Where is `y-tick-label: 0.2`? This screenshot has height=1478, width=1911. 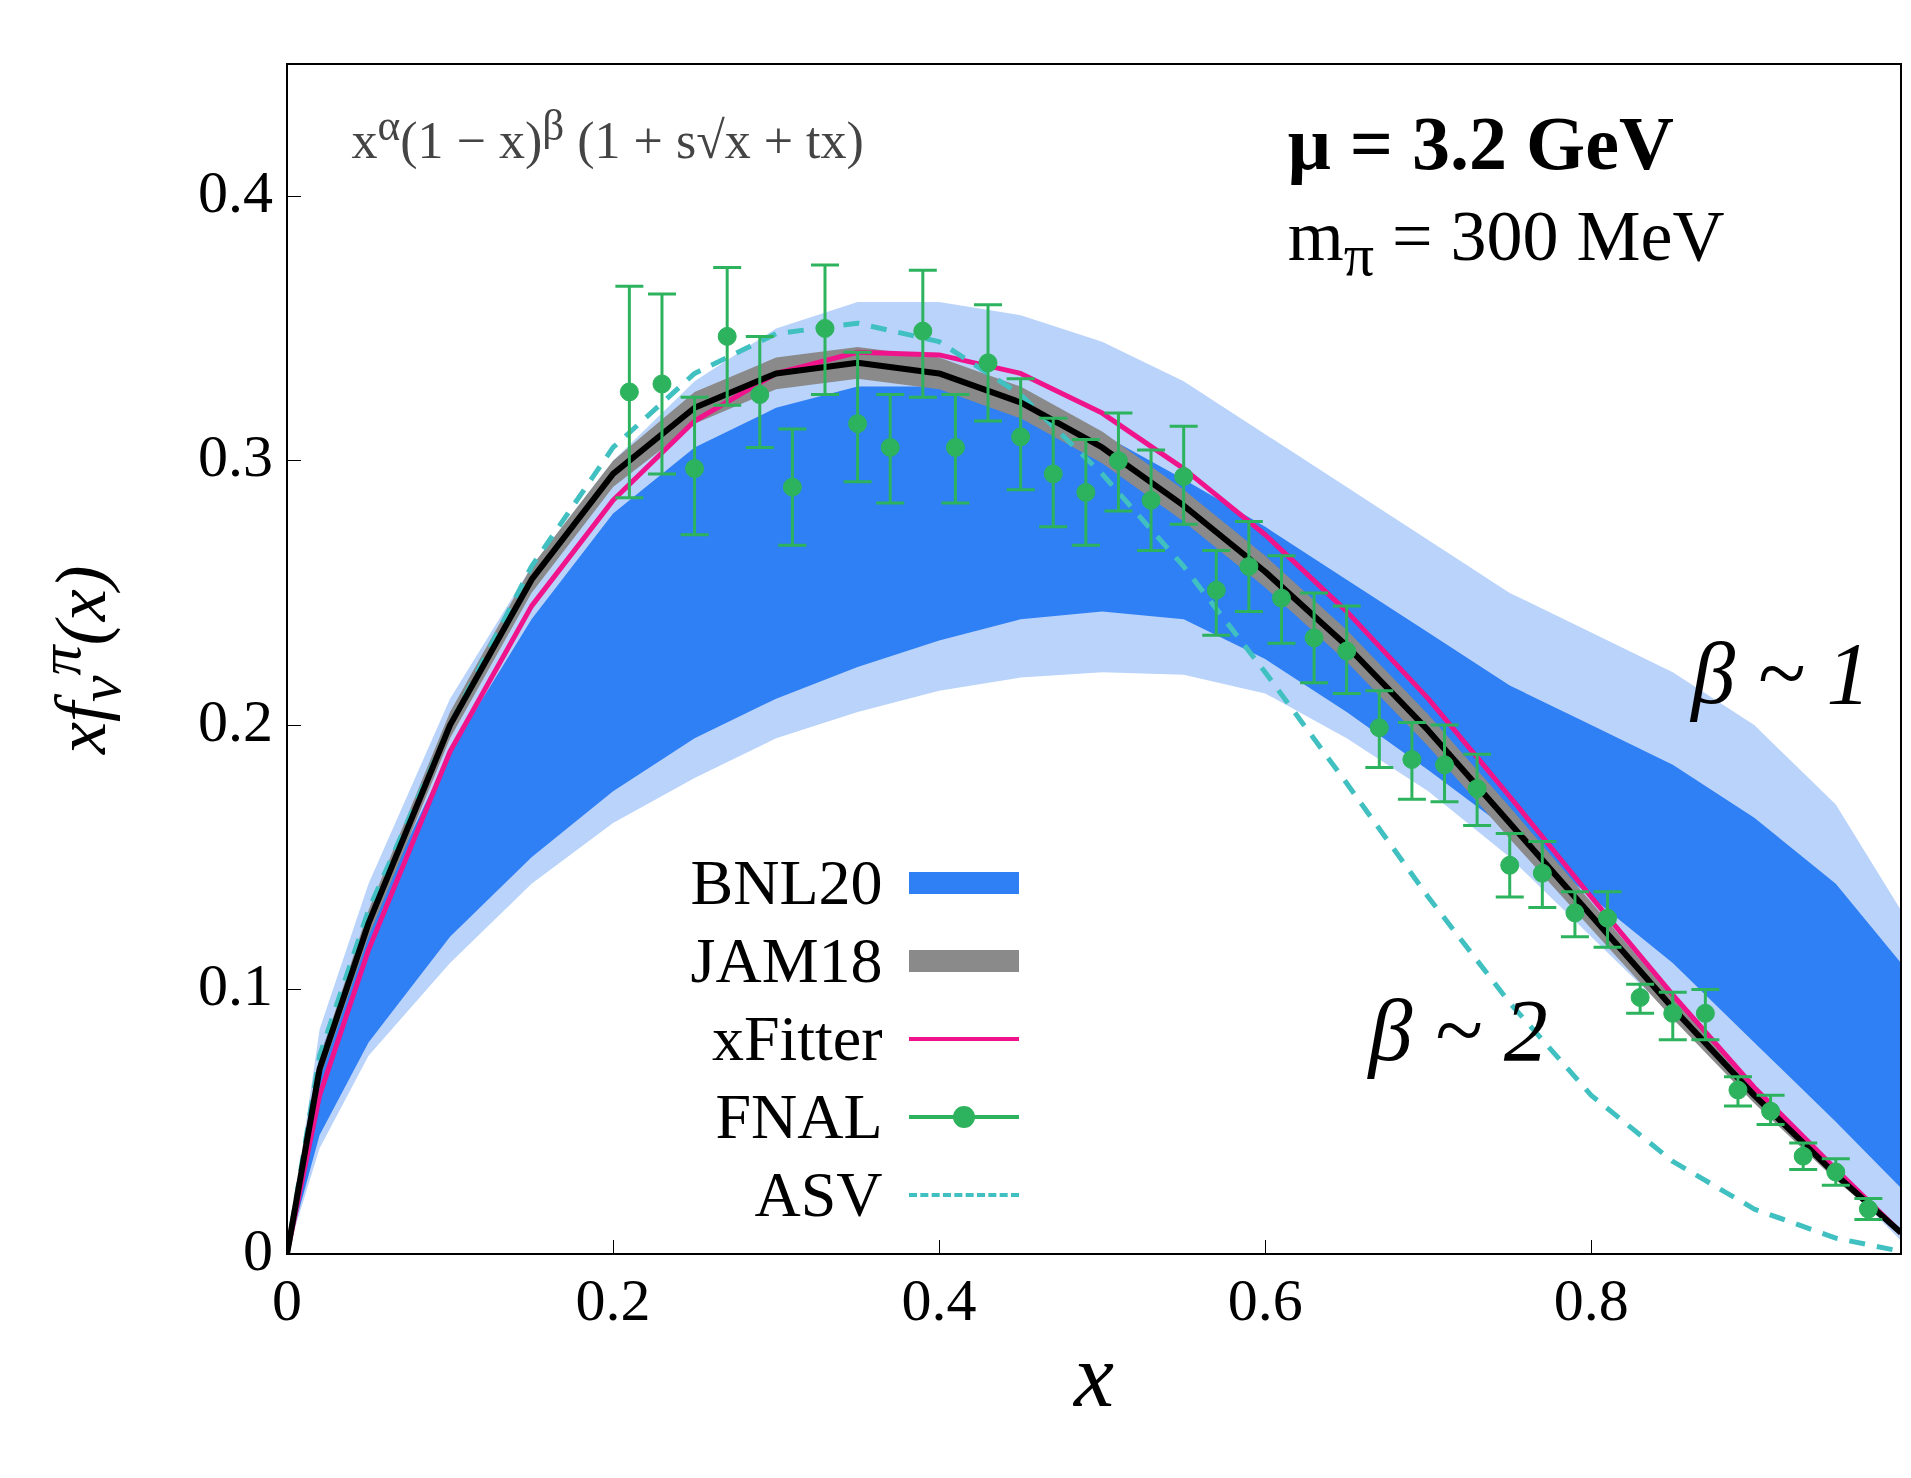 y-tick-label: 0.2 is located at coordinates (235, 720).